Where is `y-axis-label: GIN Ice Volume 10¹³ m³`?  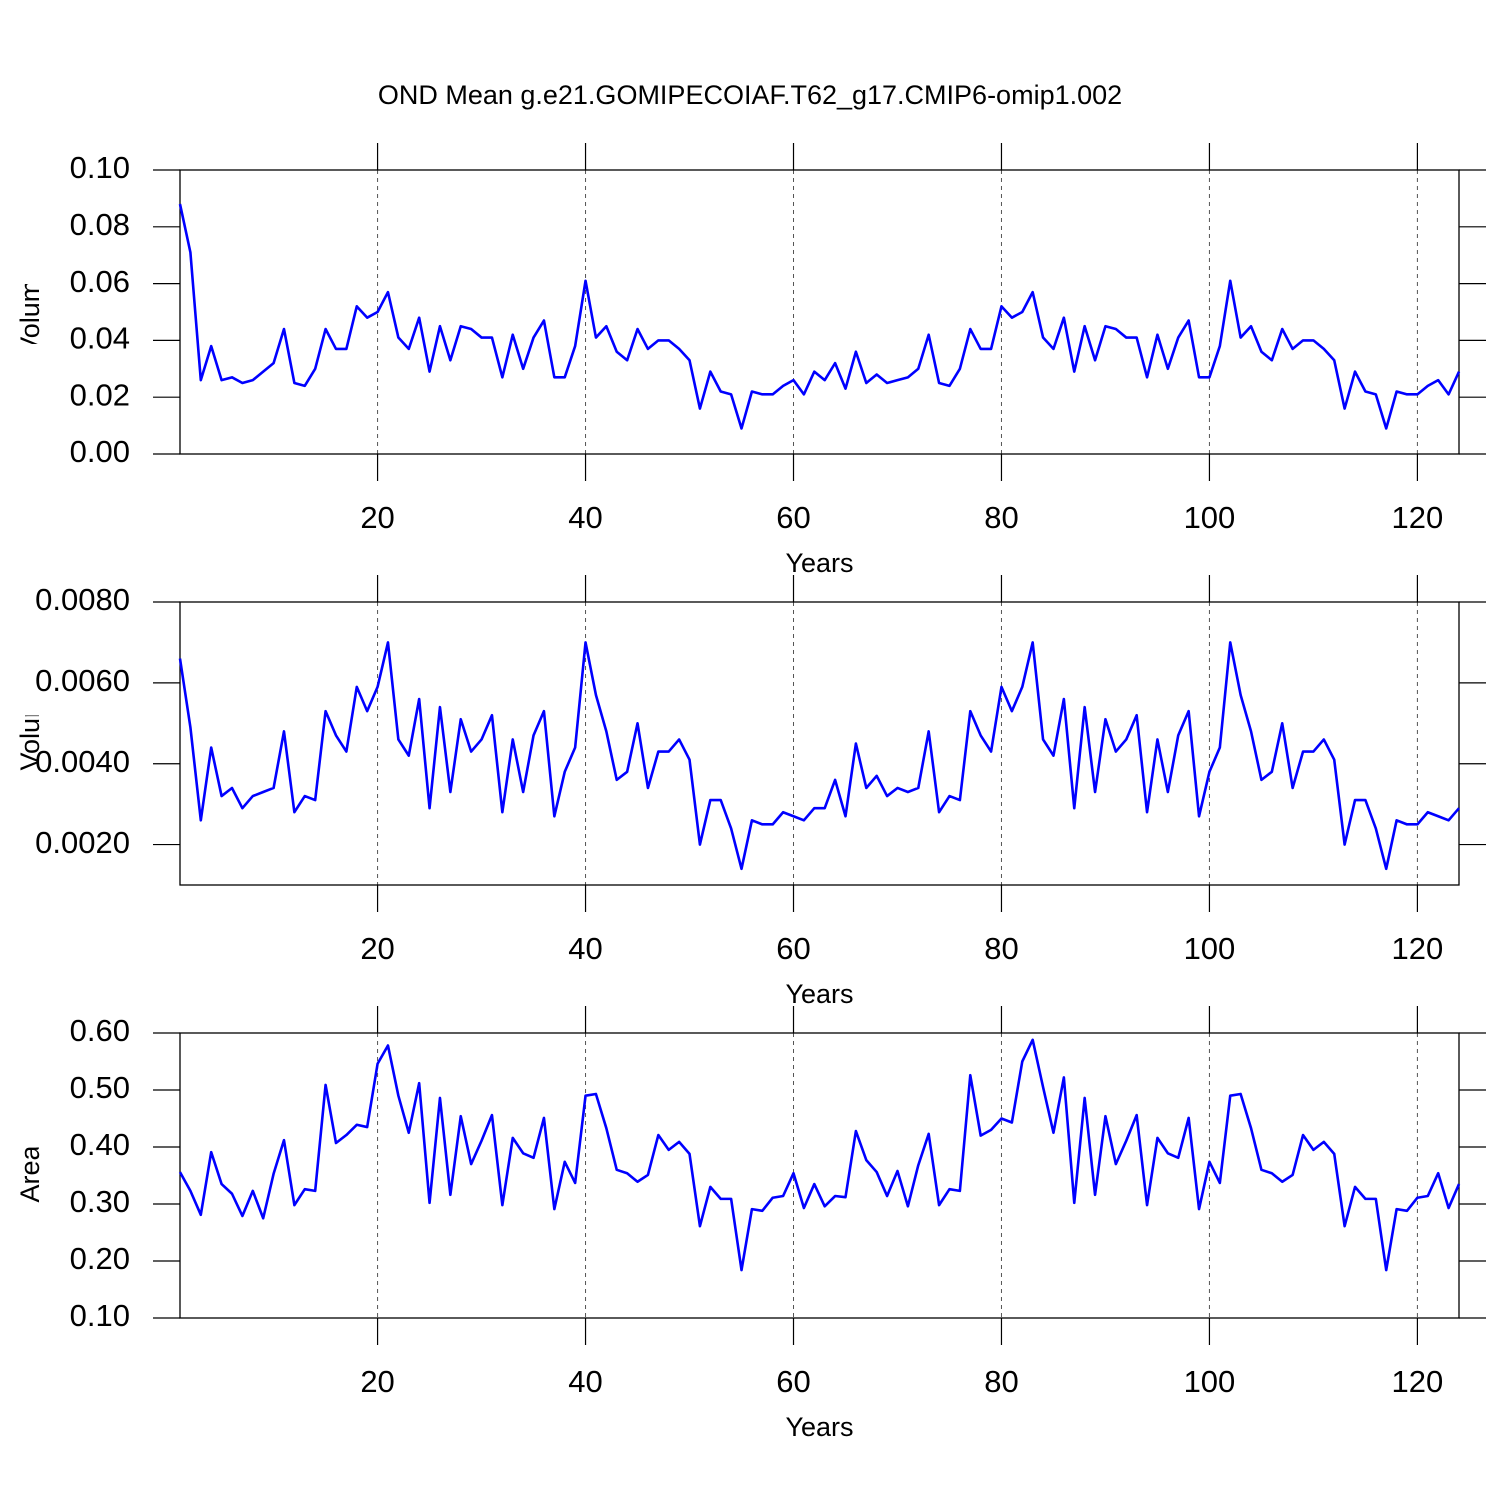 y-axis-label: GIN Ice Volume 10¹³ m³ is located at coordinates (30, 312).